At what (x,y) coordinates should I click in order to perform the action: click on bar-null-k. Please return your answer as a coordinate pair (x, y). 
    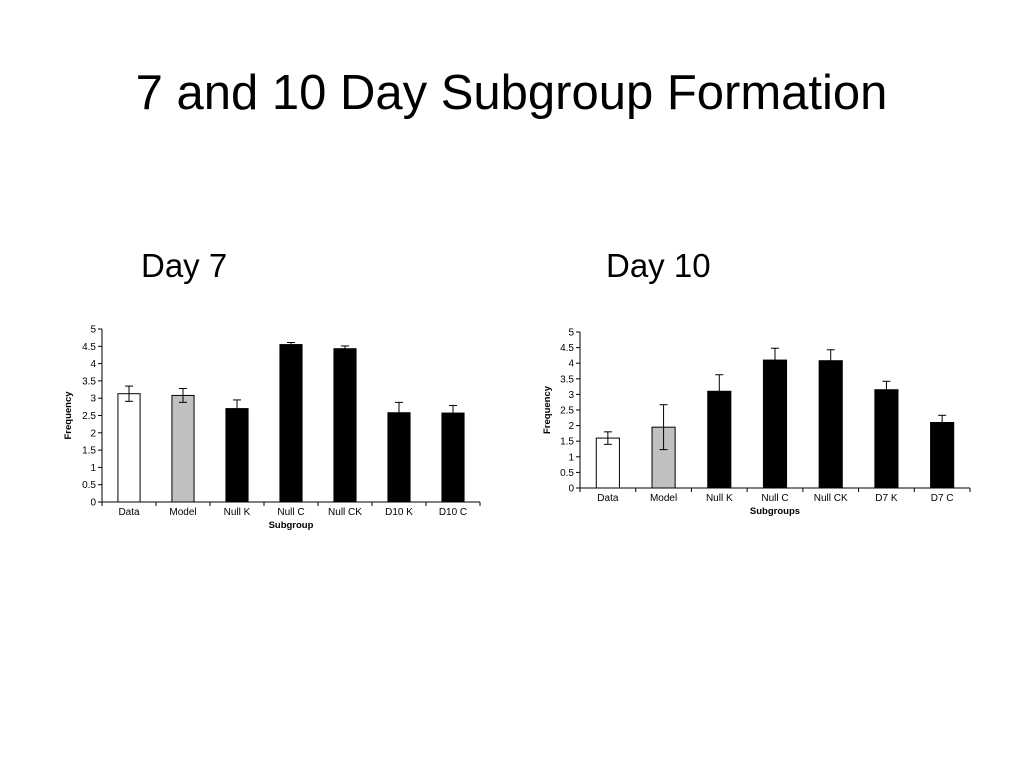
    Looking at the image, I should click on (237, 455).